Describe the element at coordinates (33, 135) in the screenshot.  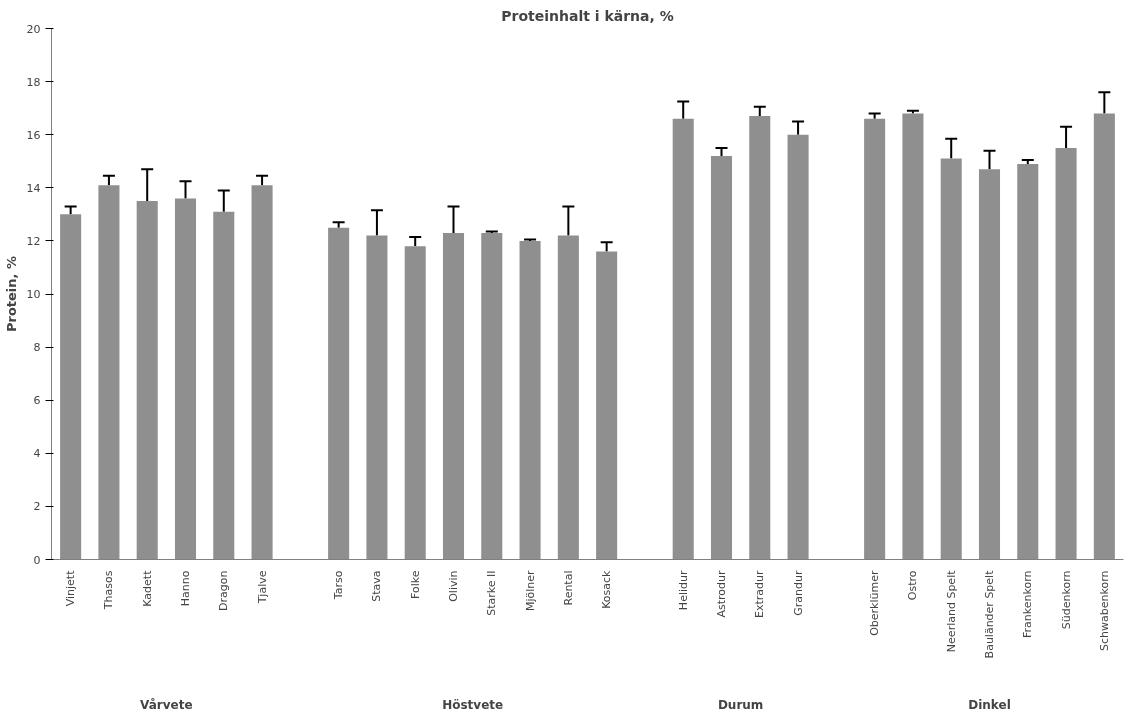
I see `y-tick-label: 16` at that location.